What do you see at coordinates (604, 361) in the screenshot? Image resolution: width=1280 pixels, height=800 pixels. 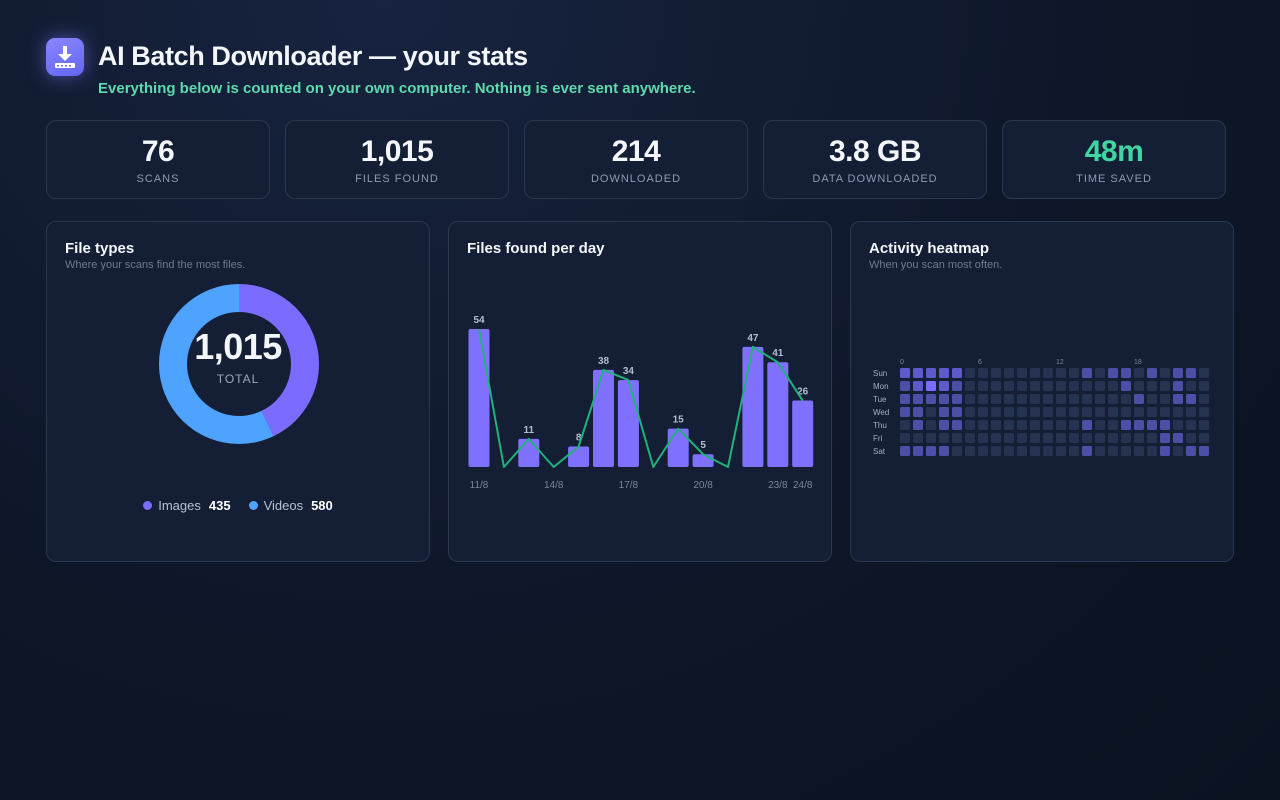 I see `bar-value-label: 38` at bounding box center [604, 361].